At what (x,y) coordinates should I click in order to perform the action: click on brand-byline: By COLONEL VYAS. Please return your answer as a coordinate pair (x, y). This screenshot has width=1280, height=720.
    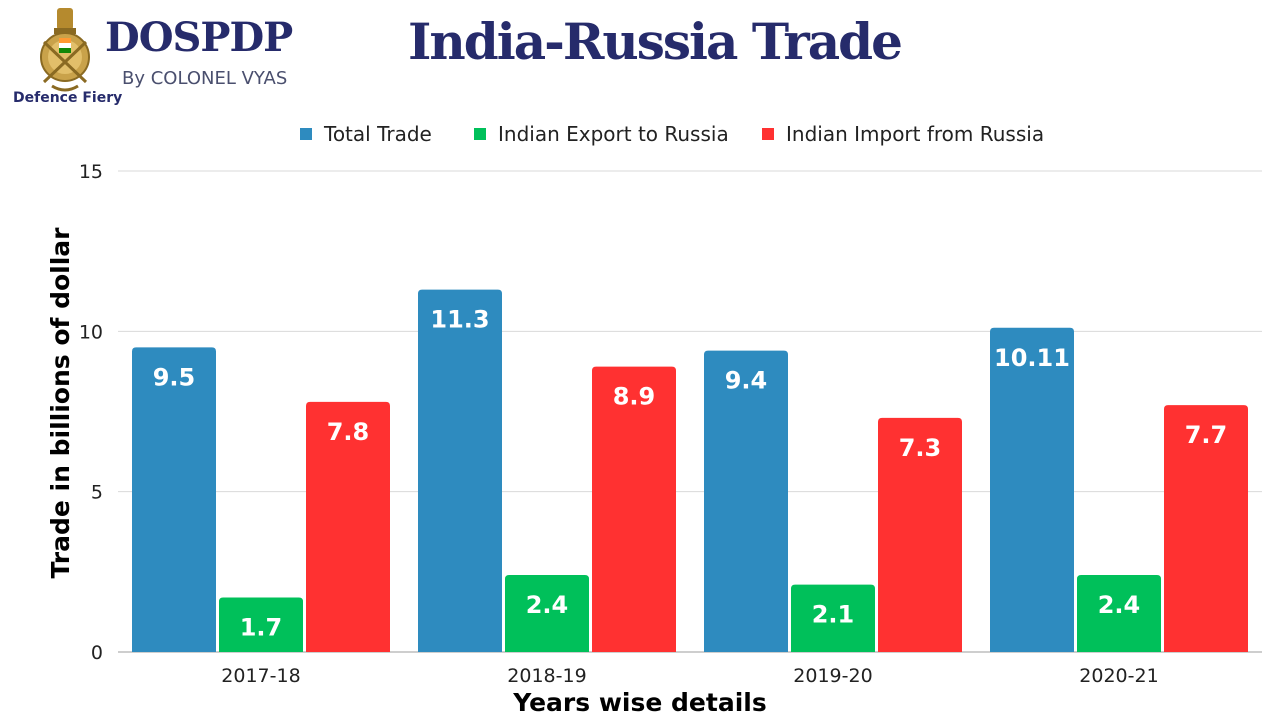
    Looking at the image, I should click on (205, 78).